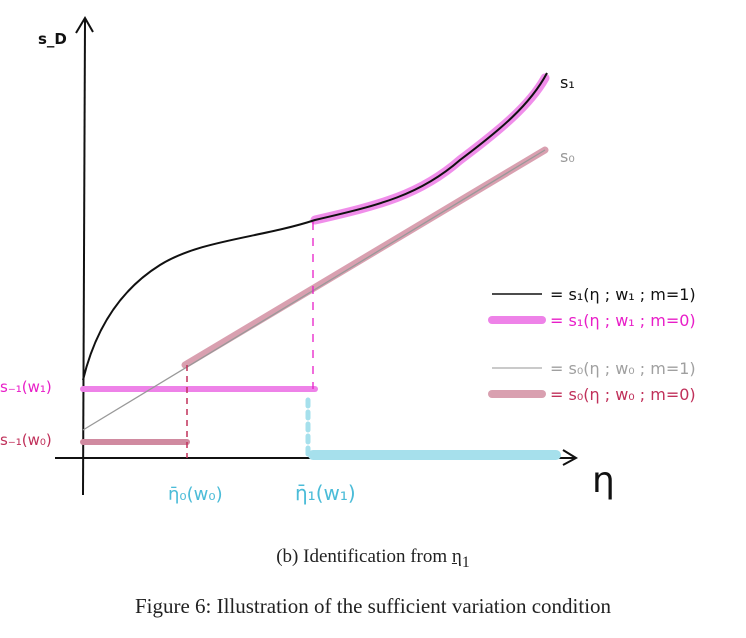 The image size is (746, 638). What do you see at coordinates (325, 493) in the screenshot?
I see `eta1-mark: η̄₁(w₁)` at bounding box center [325, 493].